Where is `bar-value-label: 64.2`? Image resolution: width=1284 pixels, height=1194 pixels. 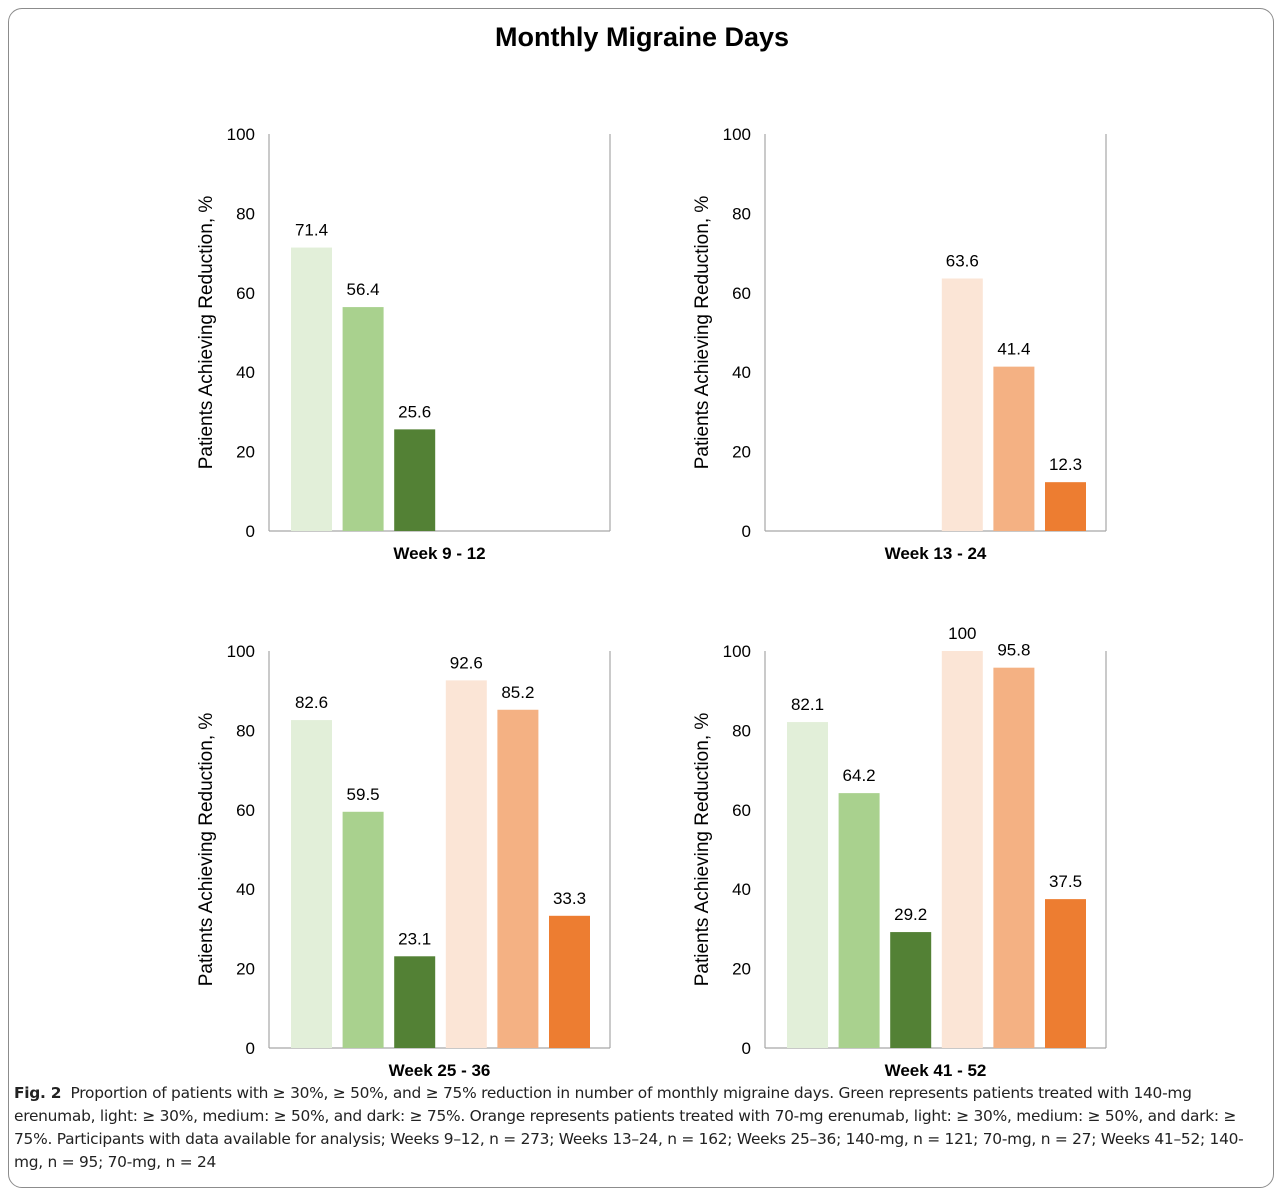 bar-value-label: 64.2 is located at coordinates (859, 775).